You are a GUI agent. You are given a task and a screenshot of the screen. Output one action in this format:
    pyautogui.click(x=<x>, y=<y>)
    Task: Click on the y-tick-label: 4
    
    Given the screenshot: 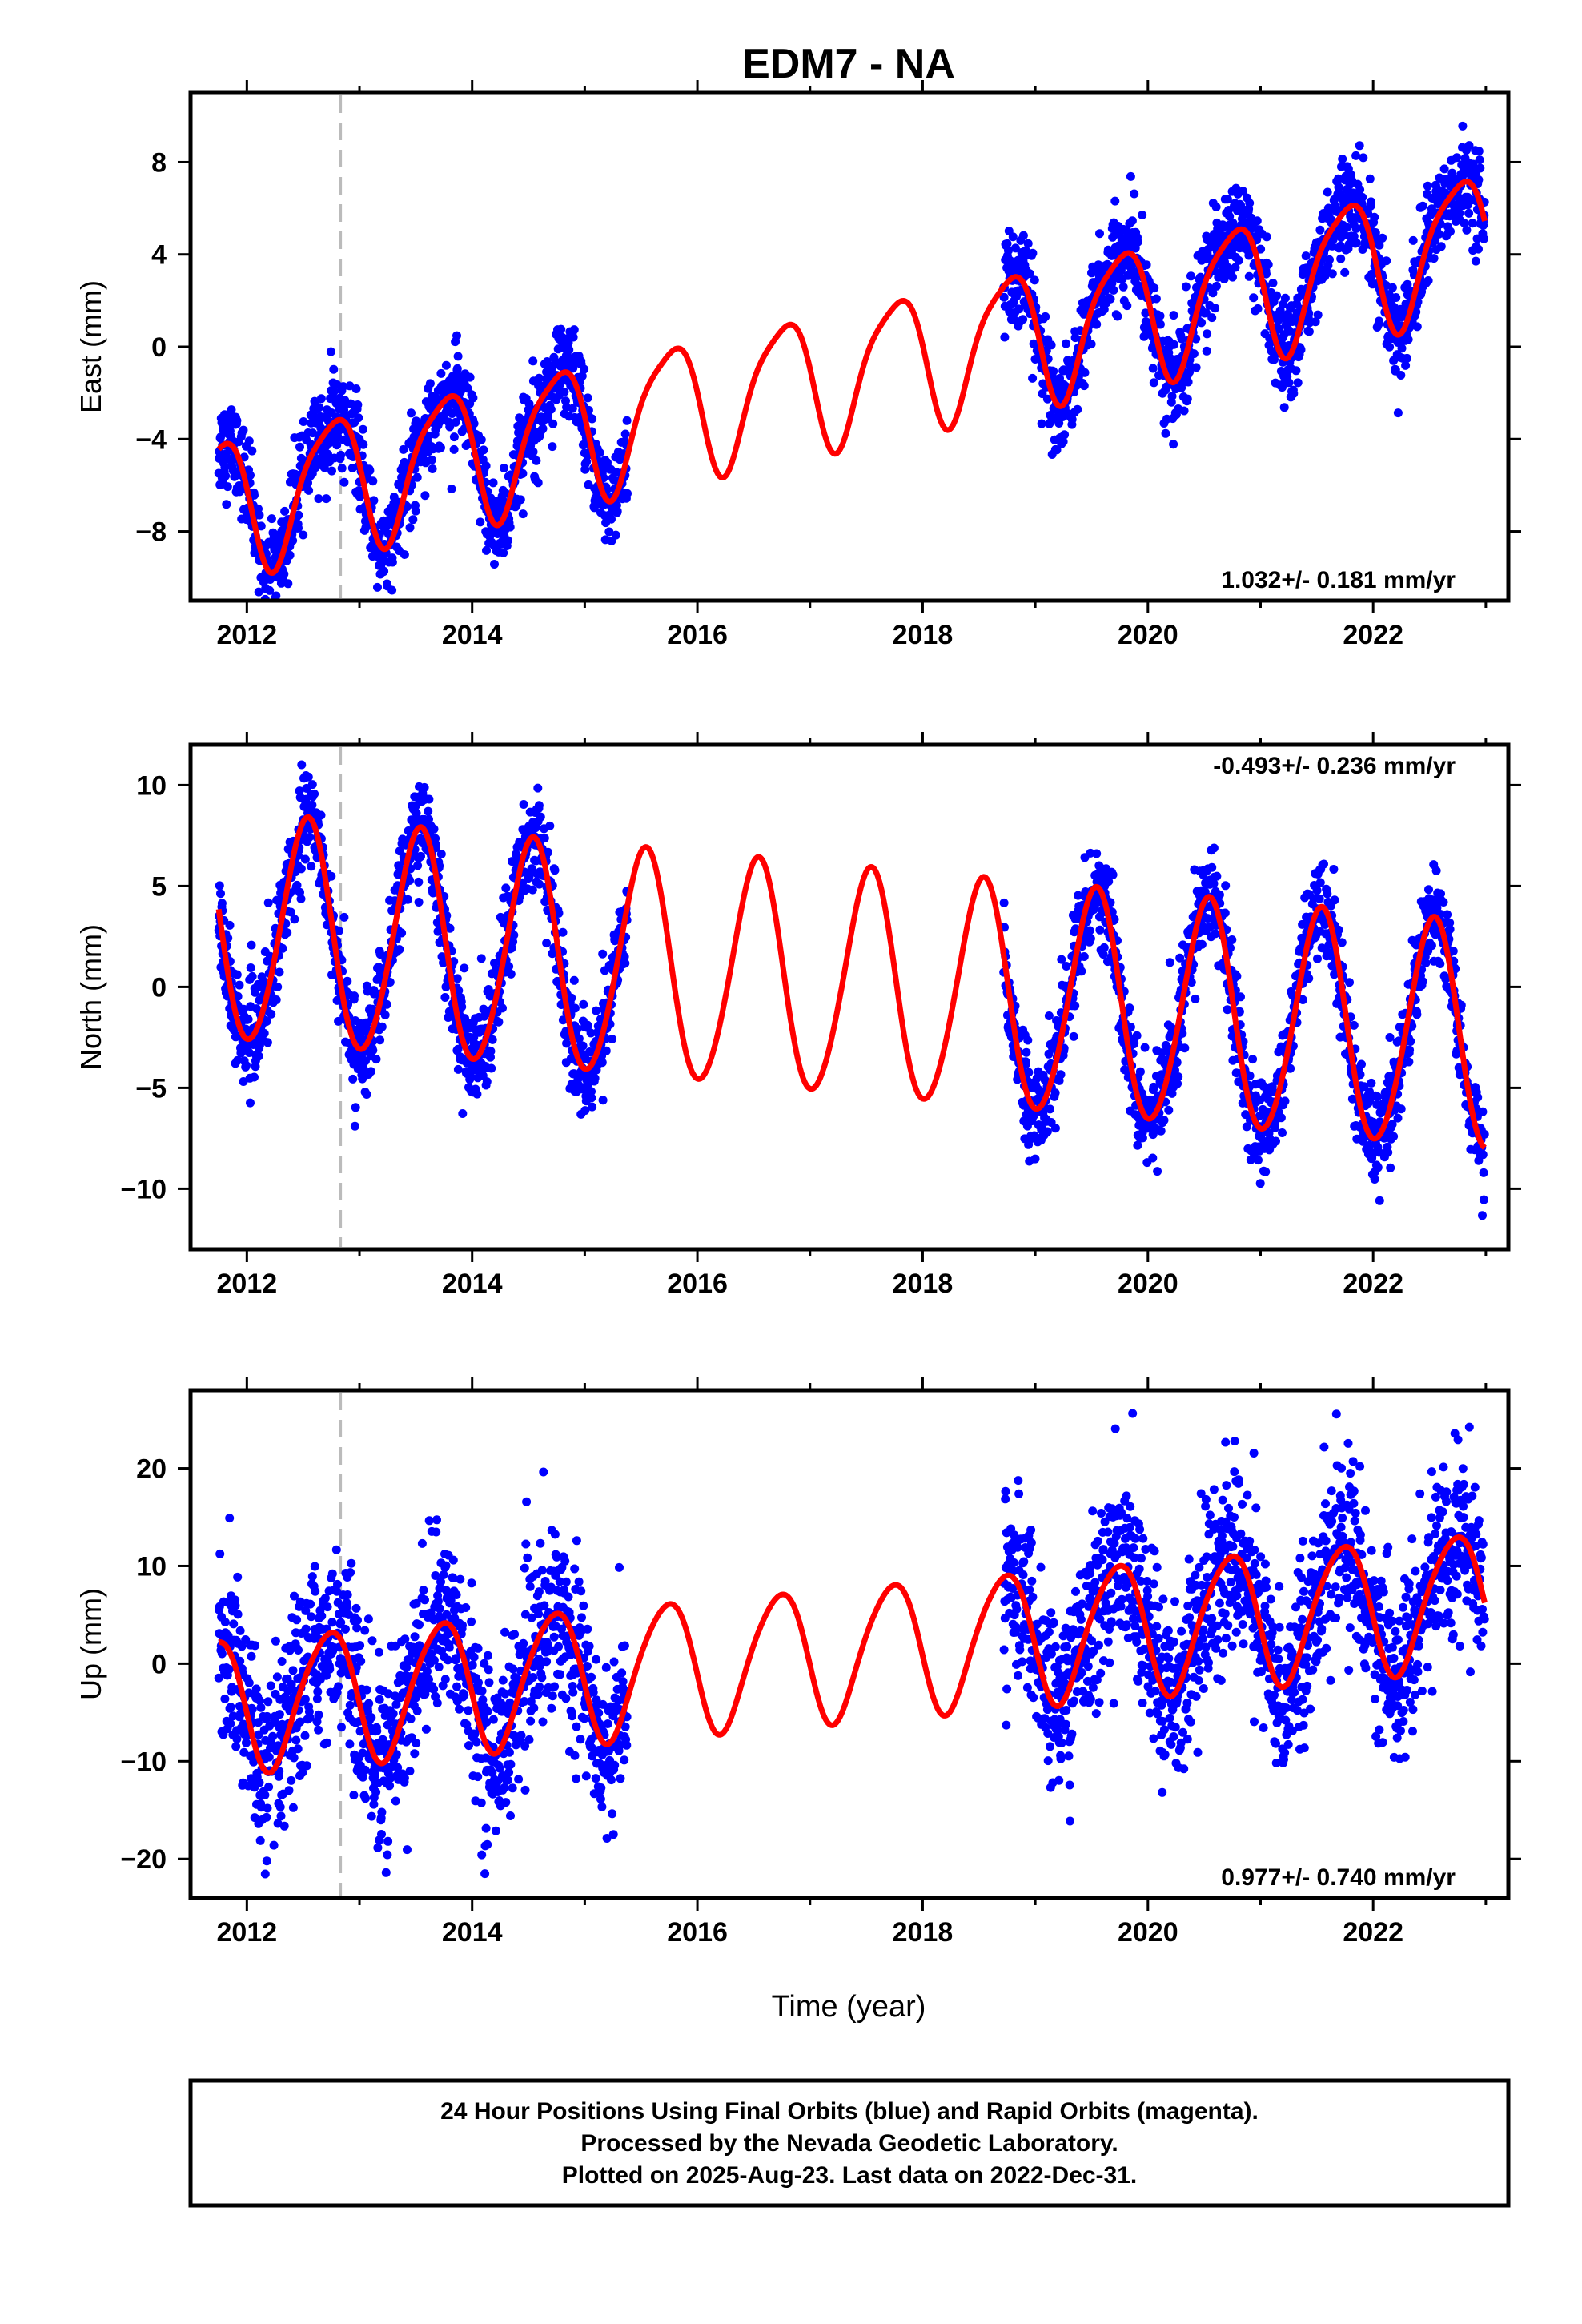 What is the action you would take?
    pyautogui.click(x=159, y=255)
    